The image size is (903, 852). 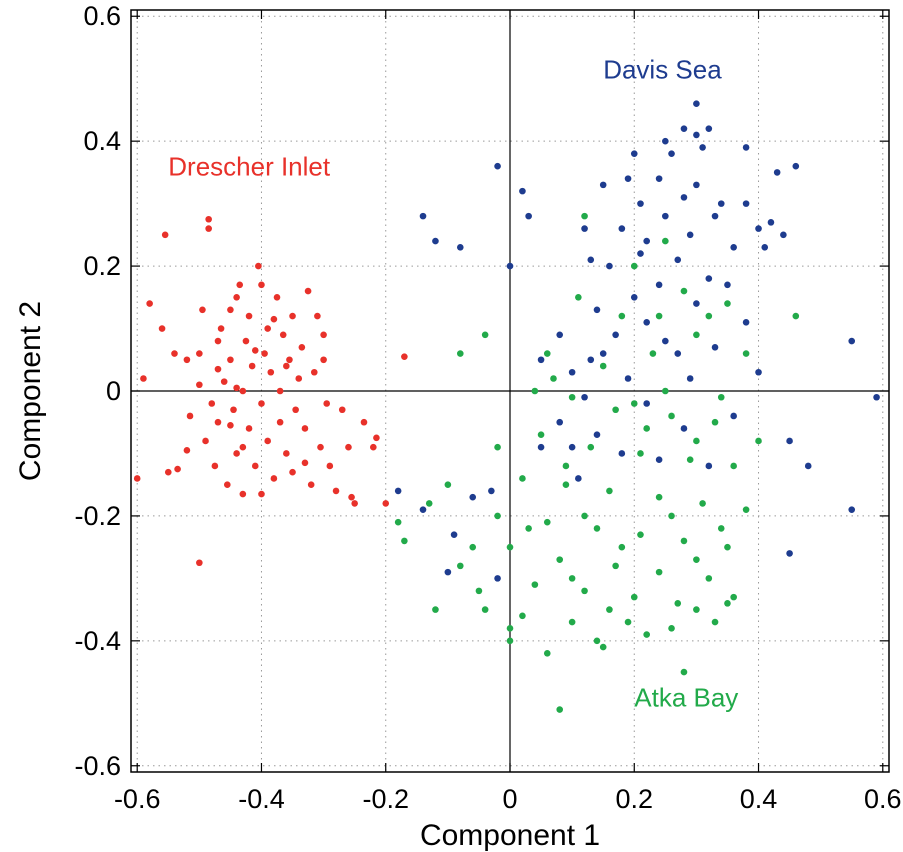 What do you see at coordinates (510, 835) in the screenshot?
I see `x-axis-title: Component 1` at bounding box center [510, 835].